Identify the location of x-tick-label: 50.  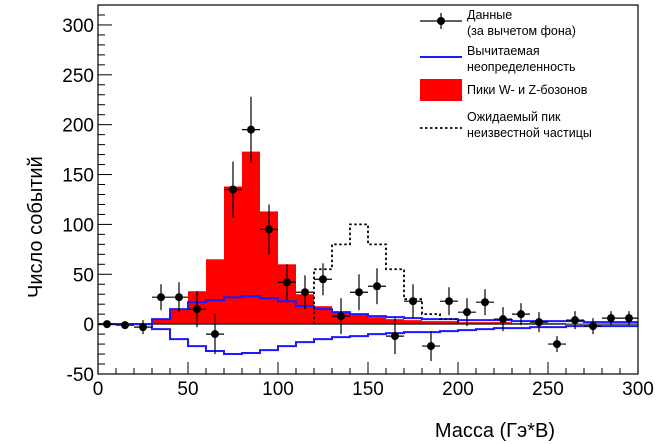
(187, 389).